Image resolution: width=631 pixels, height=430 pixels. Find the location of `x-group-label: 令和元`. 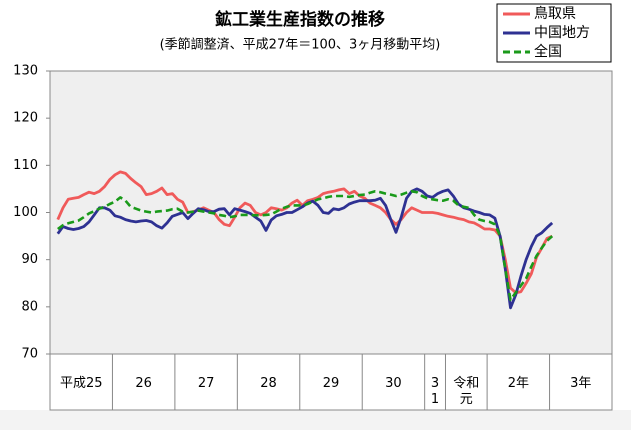

x-group-label: 令和元 is located at coordinates (466, 391).